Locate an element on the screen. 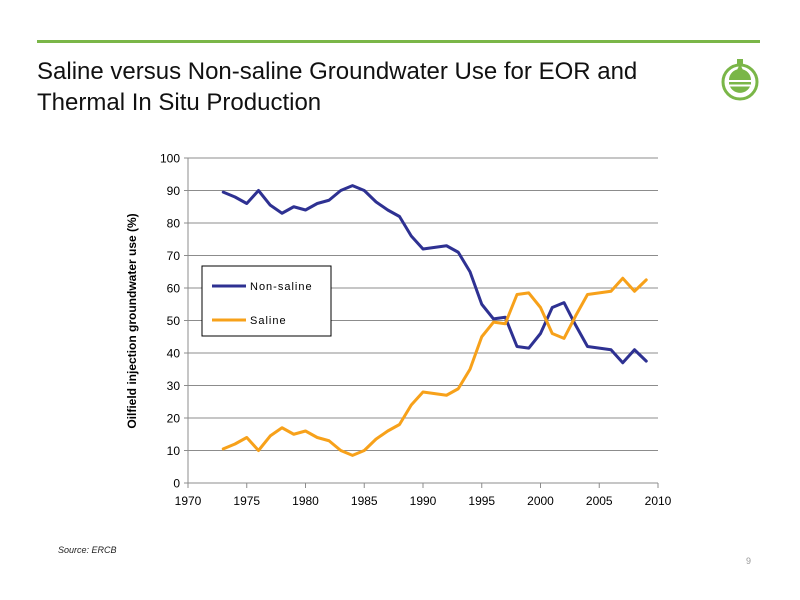  y-tick-label: 70 is located at coordinates (174, 256).